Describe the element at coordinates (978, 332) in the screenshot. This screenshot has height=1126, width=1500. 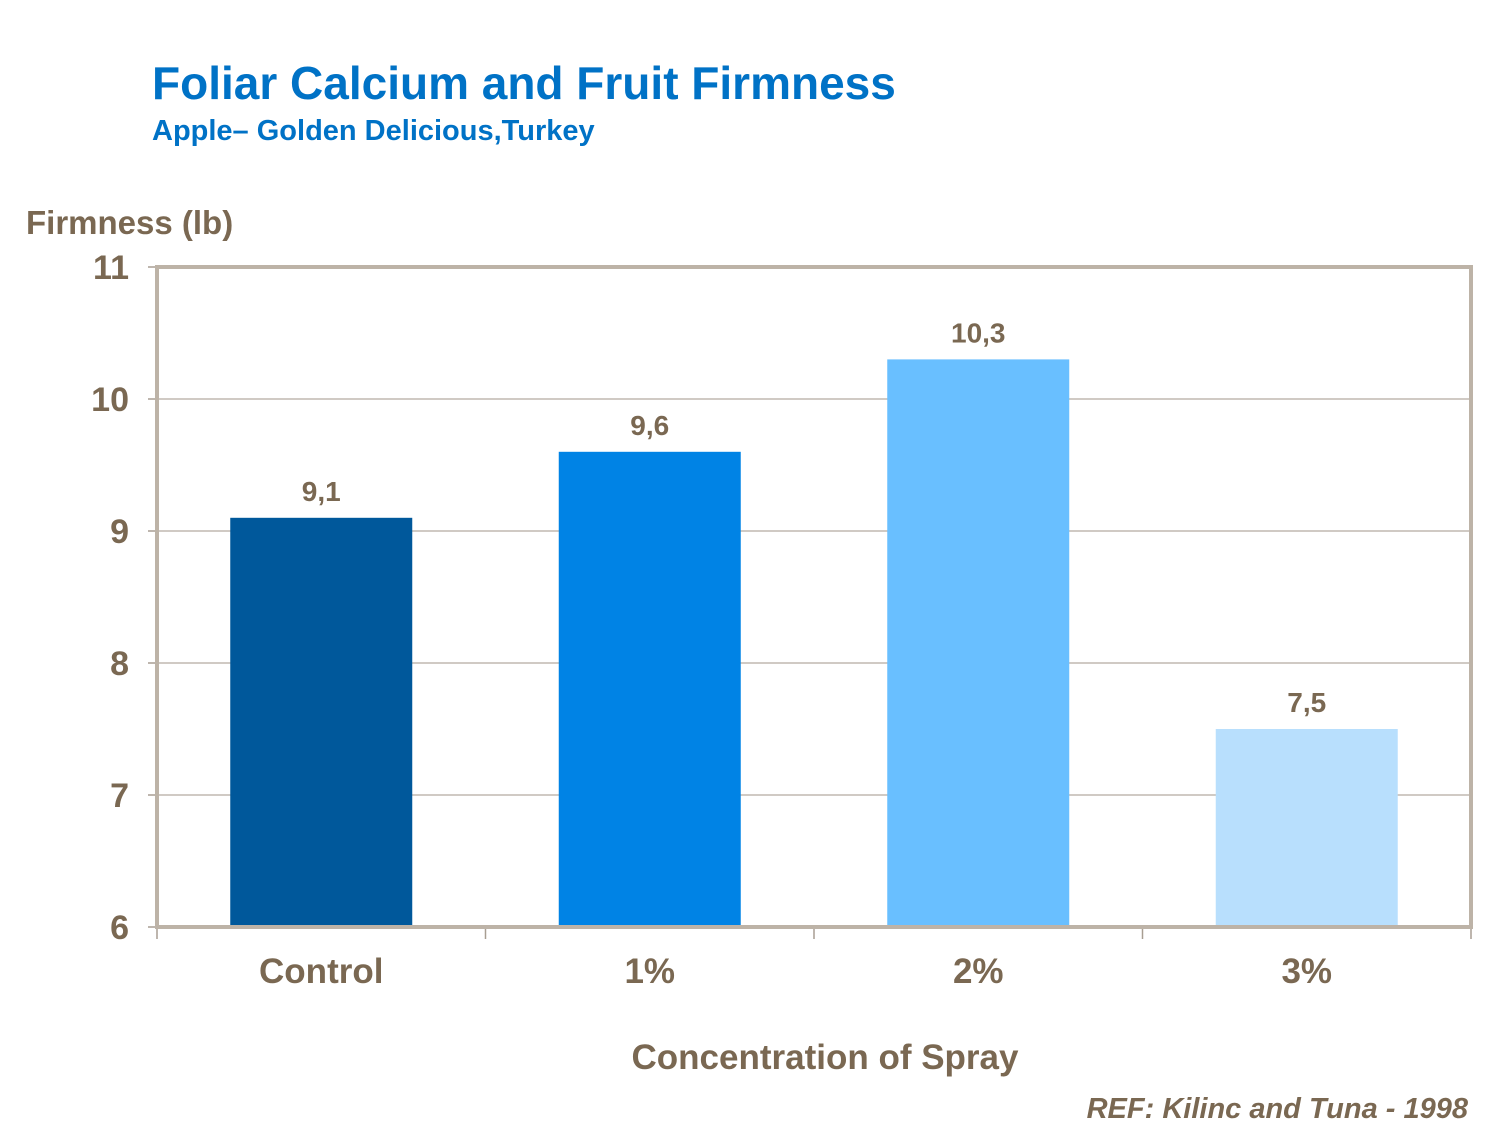
I see `data-label: 10,3` at that location.